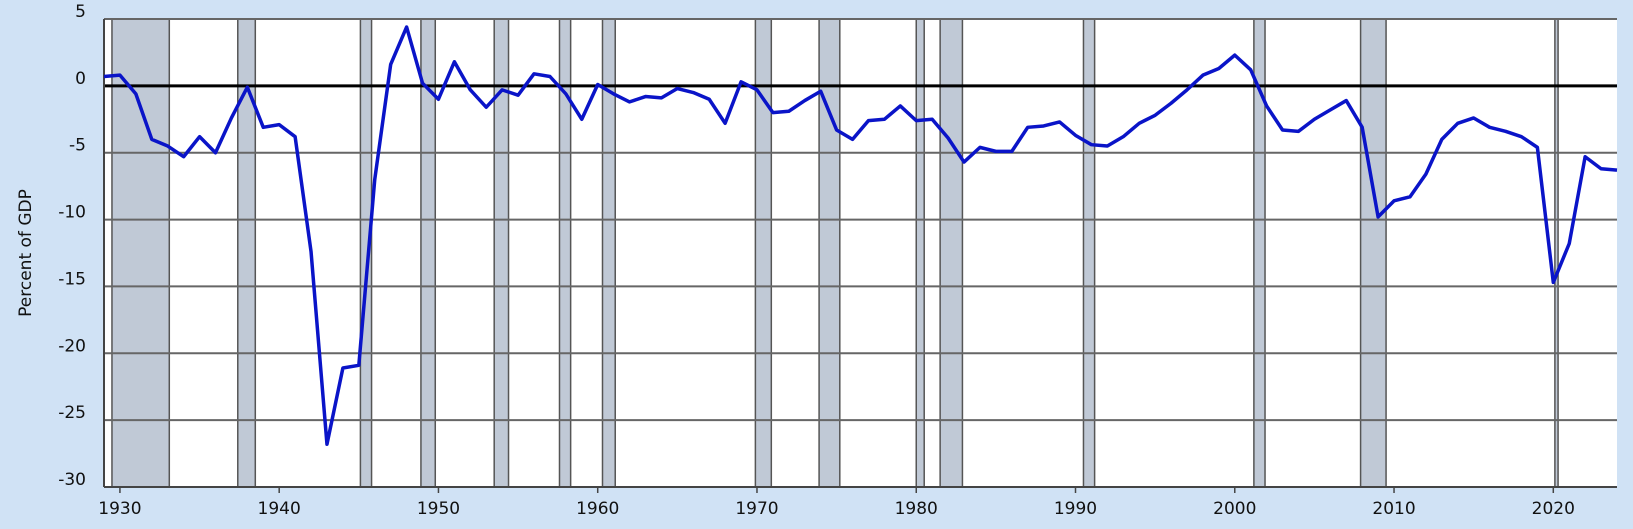 This screenshot has height=529, width=1633. Describe the element at coordinates (597, 509) in the screenshot. I see `x-tick-label: 1960` at that location.